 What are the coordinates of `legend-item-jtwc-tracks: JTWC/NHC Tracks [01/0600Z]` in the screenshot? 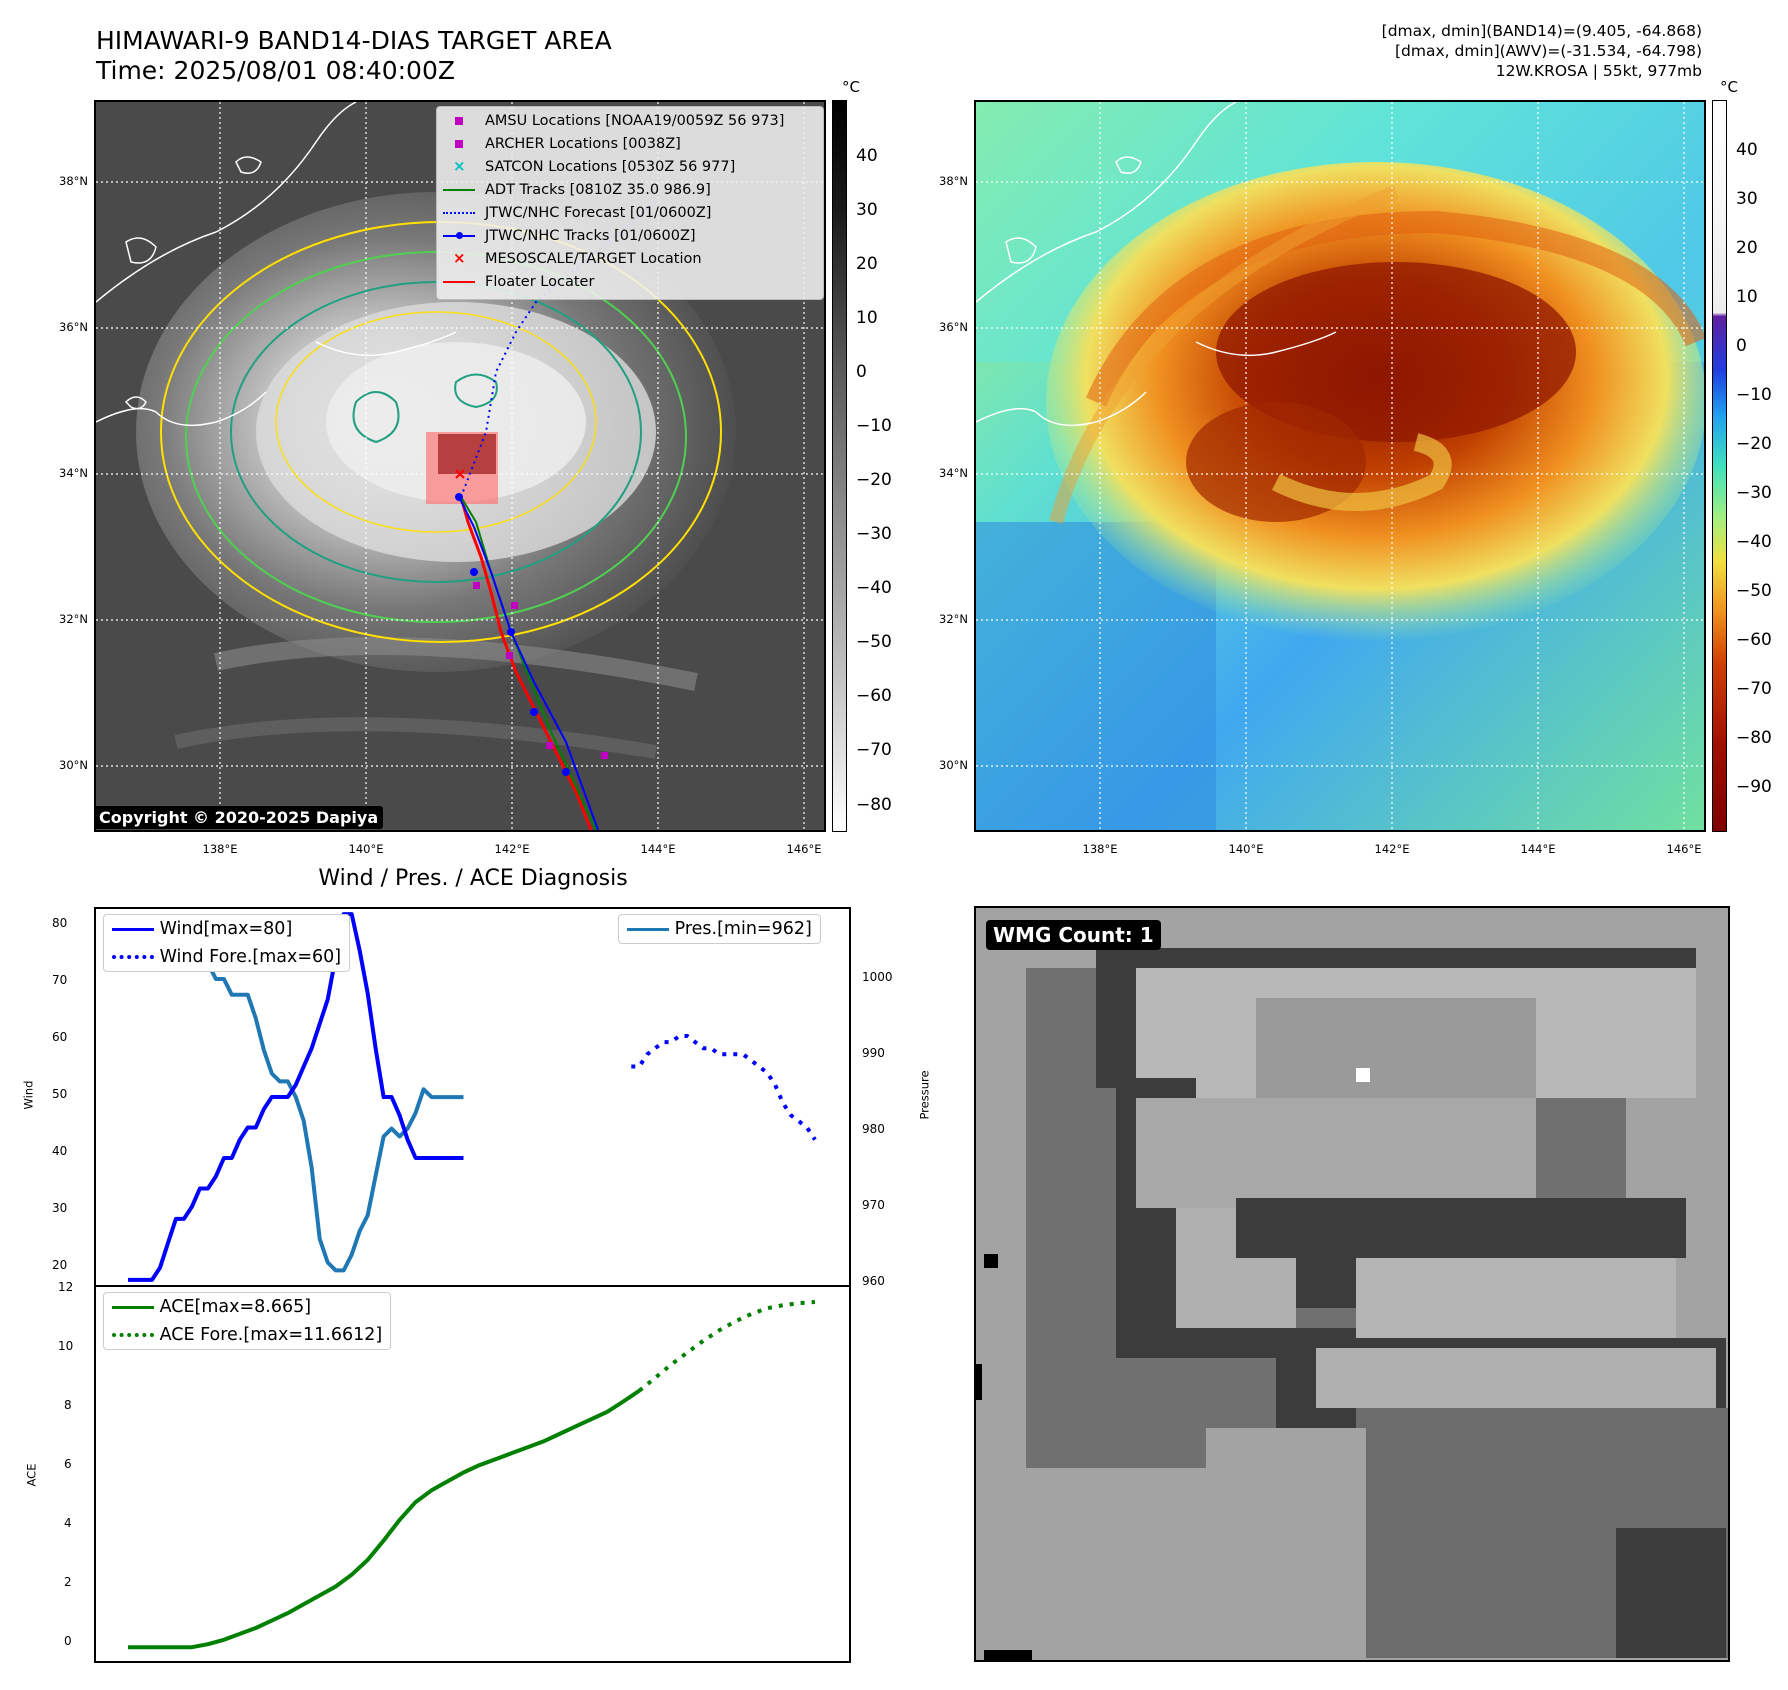 It's located at (569, 236).